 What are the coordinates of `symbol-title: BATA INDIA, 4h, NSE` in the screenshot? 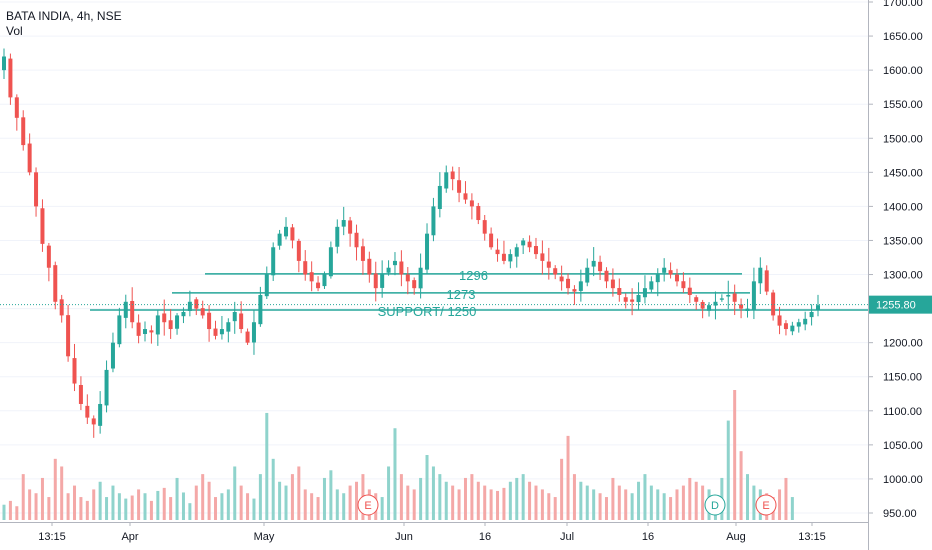 It's located at (64, 16).